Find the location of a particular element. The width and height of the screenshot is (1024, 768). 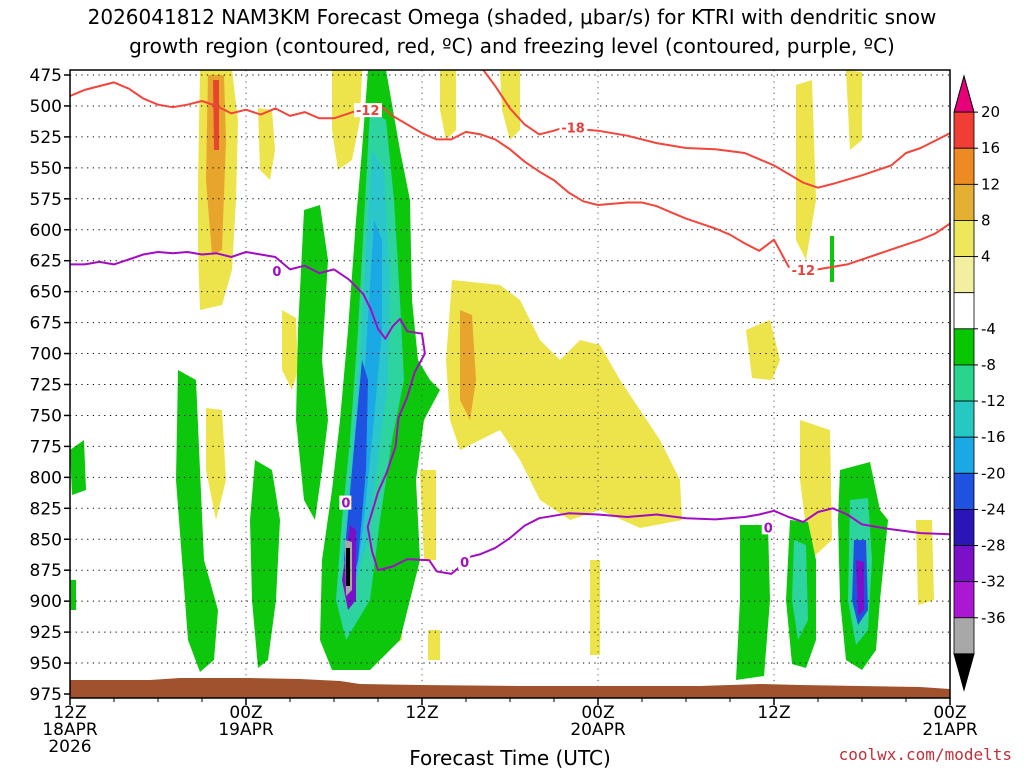

colorbar-label: -16 is located at coordinates (993, 437).